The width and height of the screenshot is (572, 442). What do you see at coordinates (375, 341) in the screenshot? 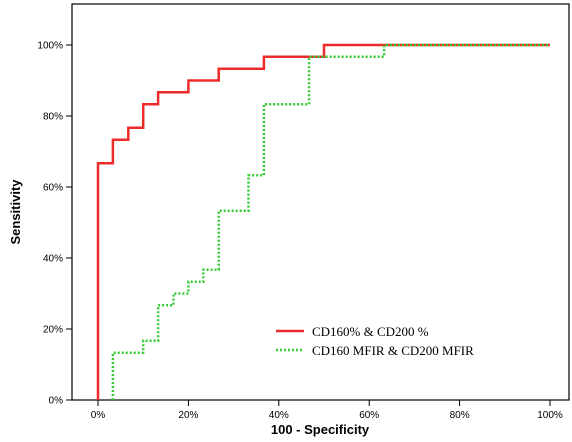
I see `legend: CD160% & CD200 % CD160 MFIR & CD200 MFIR` at bounding box center [375, 341].